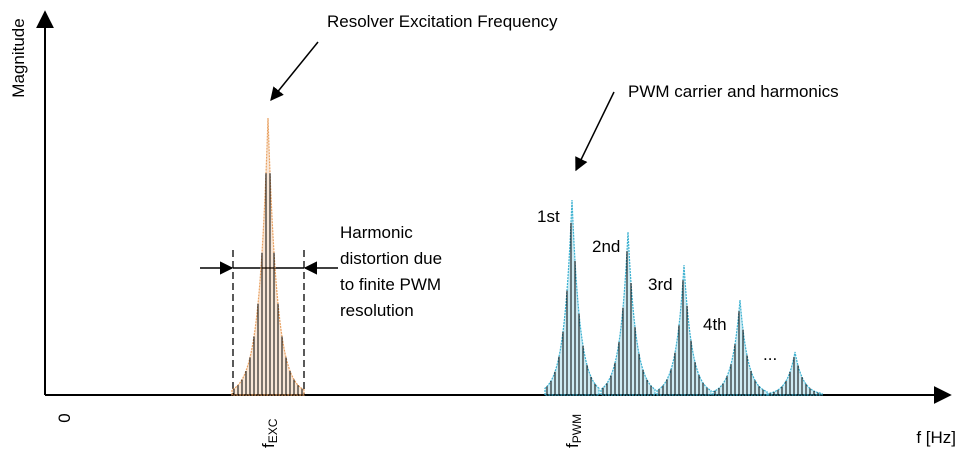 The image size is (956, 449). I want to click on annotation: PWM carrier and harmonics, so click(733, 91).